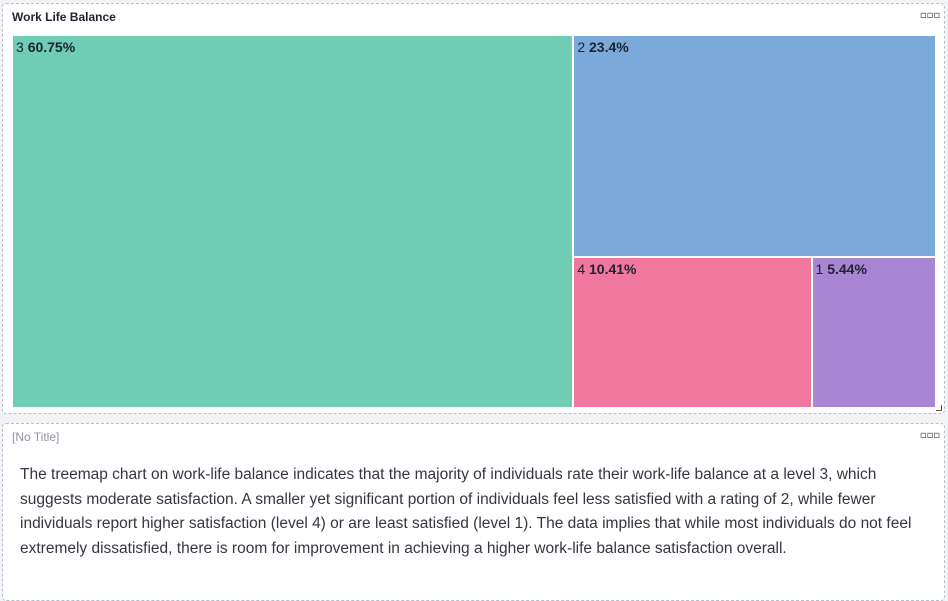 The image size is (948, 601). Describe the element at coordinates (847, 269) in the screenshot. I see `treemap-tile-value: 5.44%` at that location.